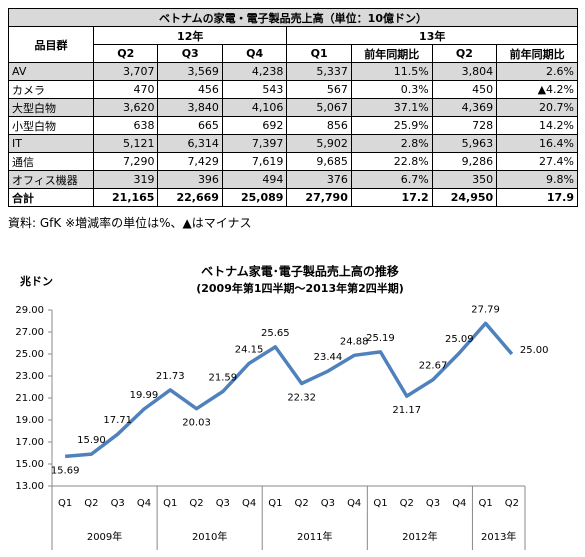 The height and width of the screenshot is (557, 585). What do you see at coordinates (51, 89) in the screenshot?
I see `row-label: カメラ` at bounding box center [51, 89].